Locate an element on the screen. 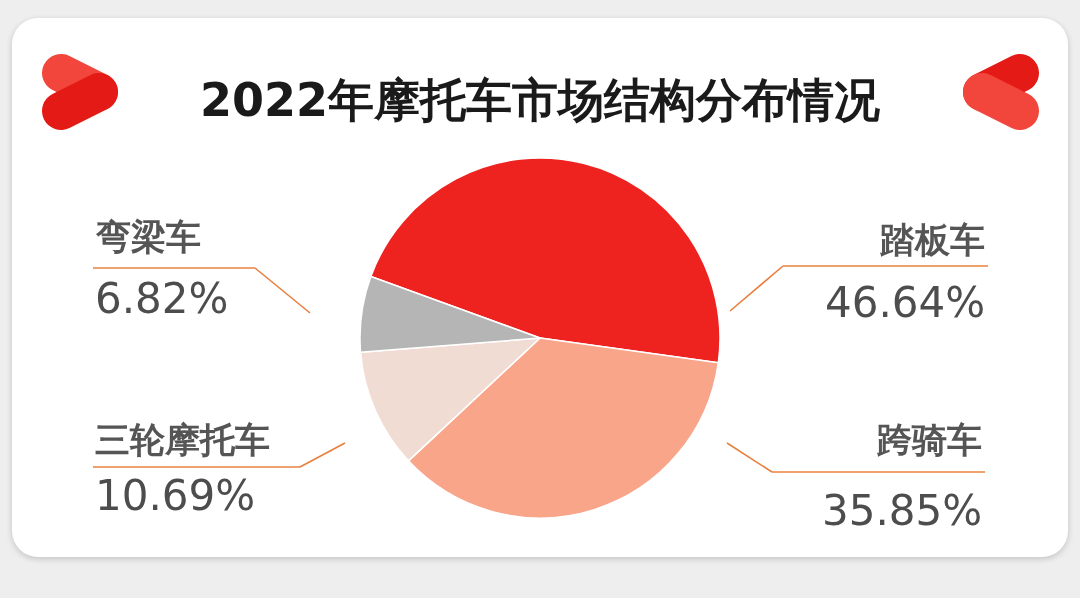  chart-title: 2022年摩托车市场结构分布情况 is located at coordinates (540, 100).